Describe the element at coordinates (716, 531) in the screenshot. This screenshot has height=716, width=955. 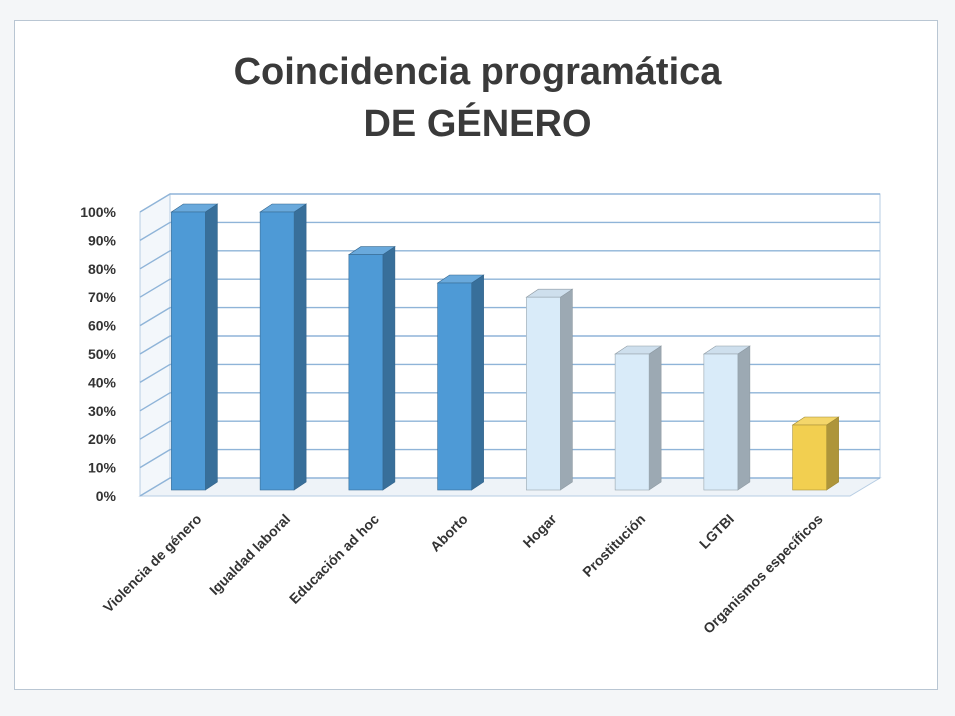
I see `category-label: LGTBI` at that location.